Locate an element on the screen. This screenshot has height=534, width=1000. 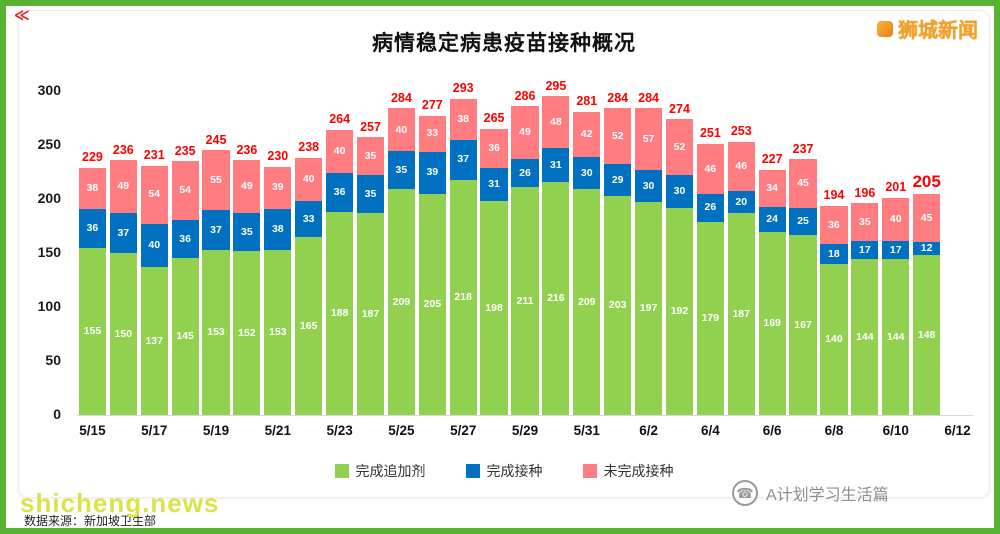
segment-完成追加剂: 218 is located at coordinates (463, 297).